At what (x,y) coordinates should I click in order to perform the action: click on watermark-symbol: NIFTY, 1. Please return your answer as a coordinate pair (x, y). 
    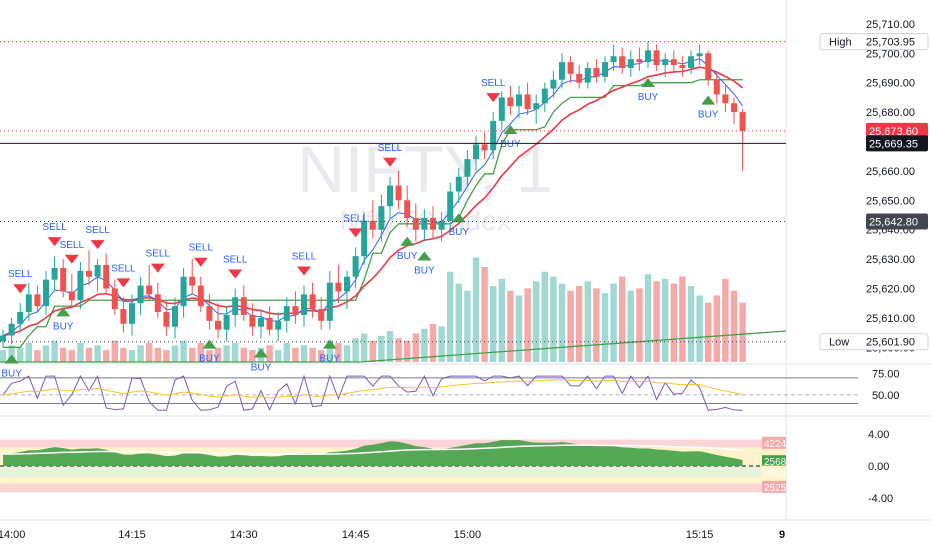
    Looking at the image, I should click on (425, 169).